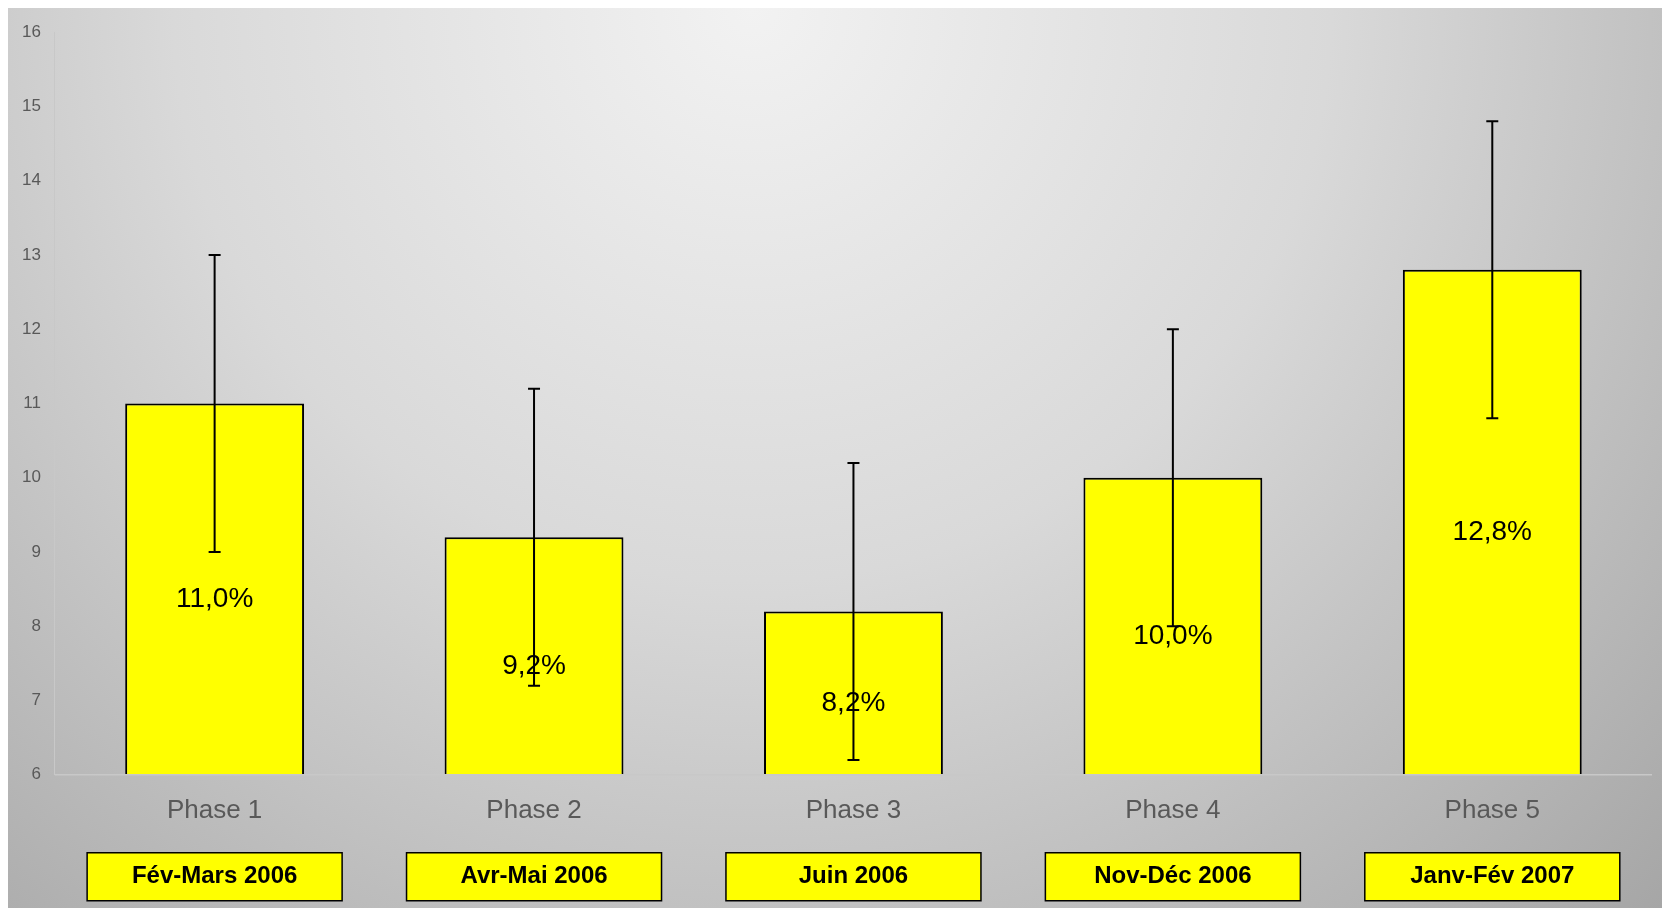  I want to click on x-tick-label: Phase 4, so click(1173, 808).